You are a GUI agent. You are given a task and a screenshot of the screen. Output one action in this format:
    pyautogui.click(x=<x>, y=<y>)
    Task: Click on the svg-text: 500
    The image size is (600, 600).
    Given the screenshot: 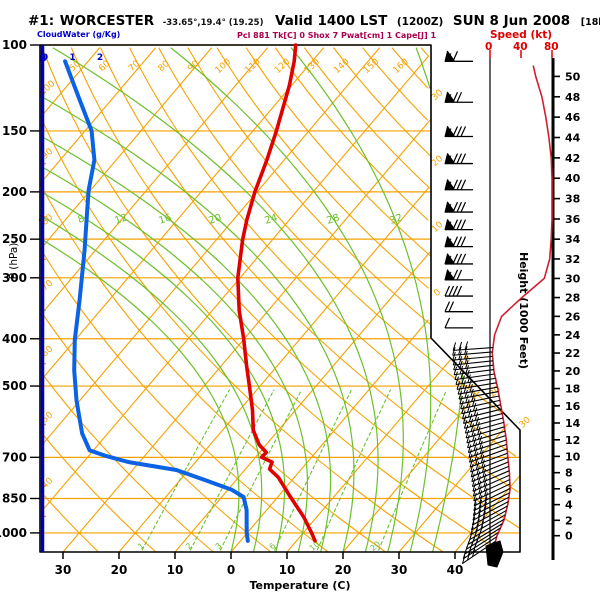 What is the action you would take?
    pyautogui.click(x=14, y=386)
    